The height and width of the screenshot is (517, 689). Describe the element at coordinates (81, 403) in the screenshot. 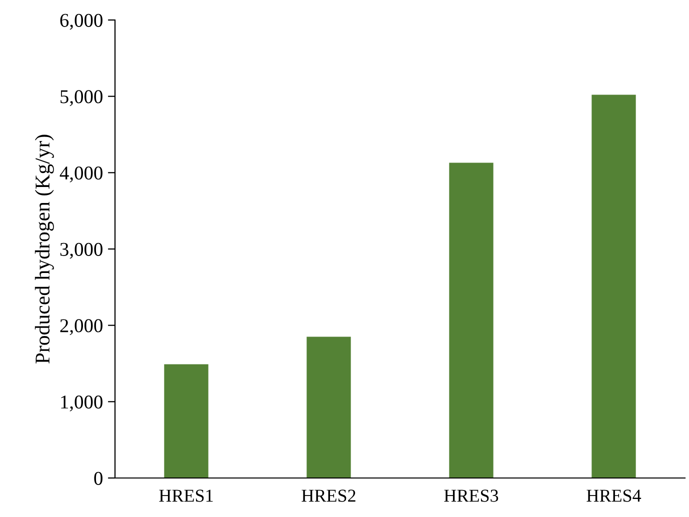

I see `y-tick-label: 1,000` at that location.